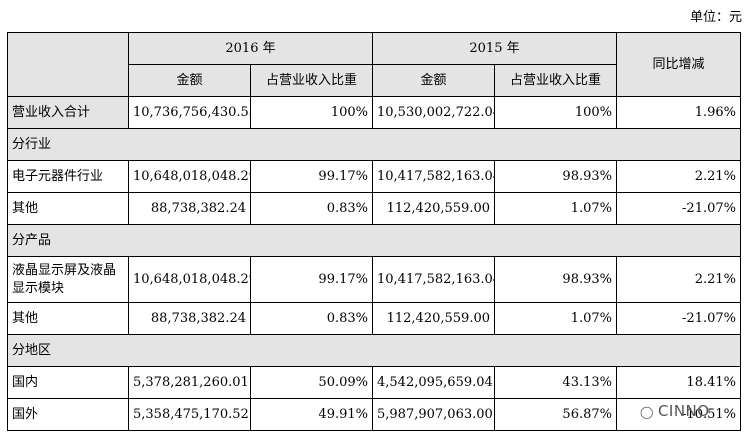 The width and height of the screenshot is (750, 444). Describe the element at coordinates (678, 382) in the screenshot. I see `yoy-change: 18.41%` at that location.